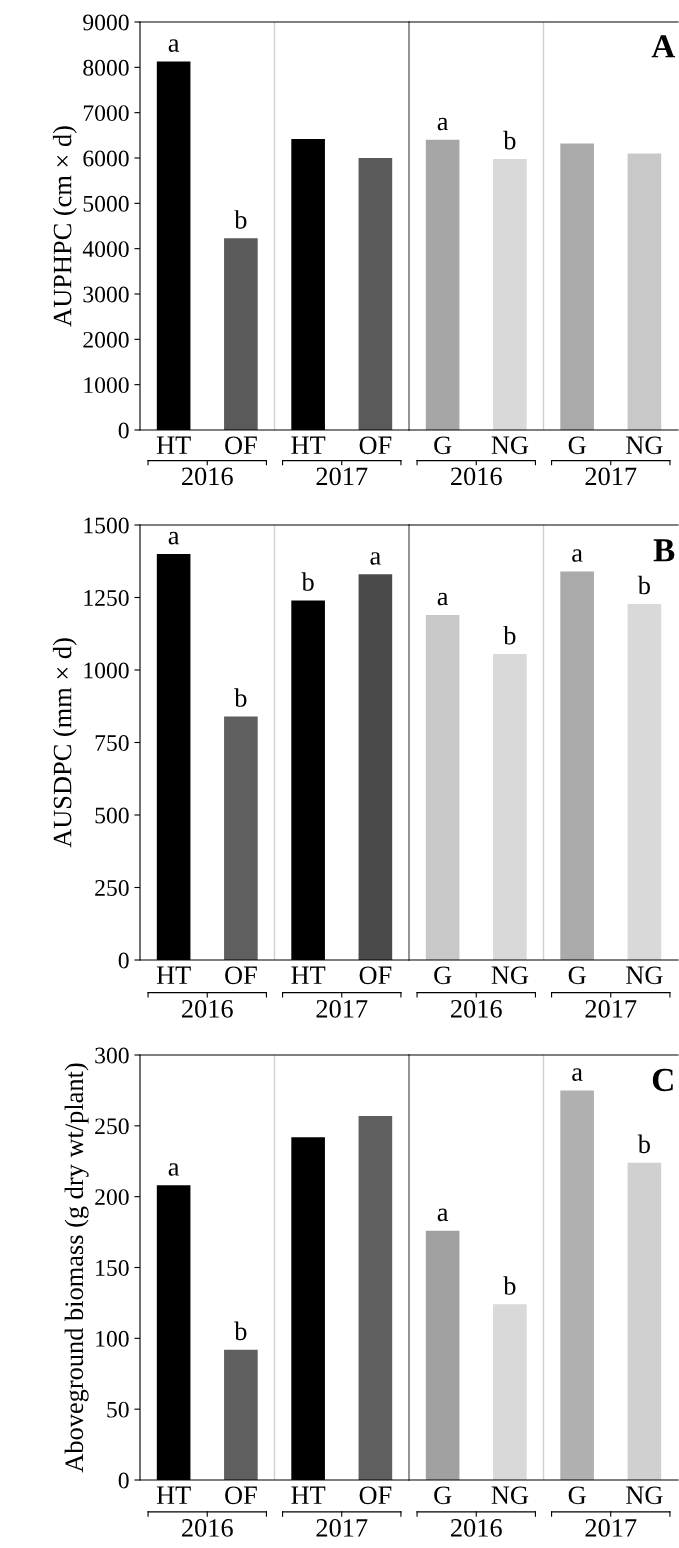 The height and width of the screenshot is (1548, 679). I want to click on y-tick-label: 750, so click(112, 742).